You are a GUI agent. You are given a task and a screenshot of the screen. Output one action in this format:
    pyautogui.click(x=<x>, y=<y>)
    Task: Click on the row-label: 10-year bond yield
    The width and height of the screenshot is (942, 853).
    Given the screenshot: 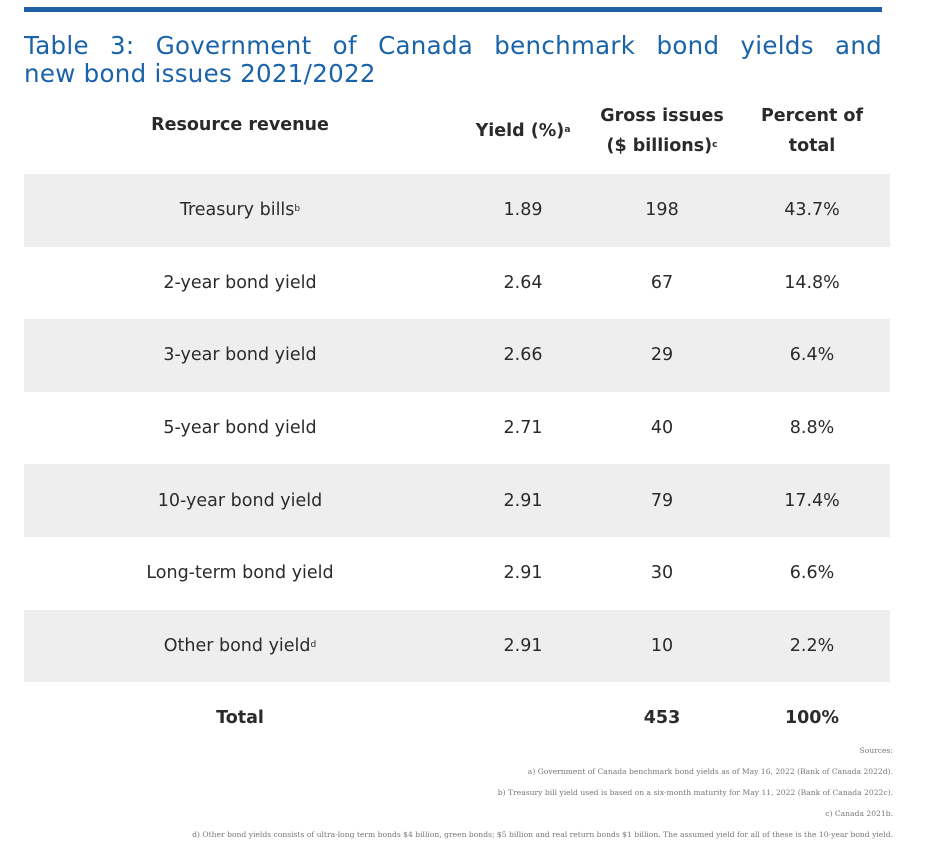 What is the action you would take?
    pyautogui.click(x=240, y=500)
    